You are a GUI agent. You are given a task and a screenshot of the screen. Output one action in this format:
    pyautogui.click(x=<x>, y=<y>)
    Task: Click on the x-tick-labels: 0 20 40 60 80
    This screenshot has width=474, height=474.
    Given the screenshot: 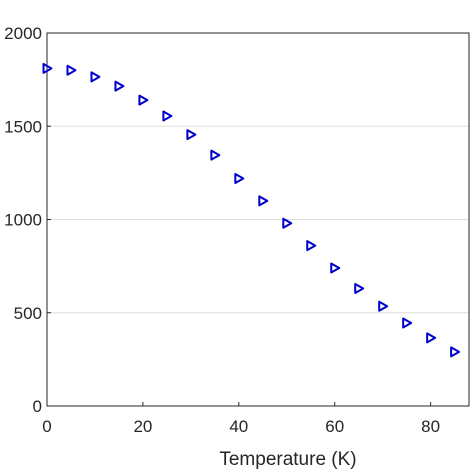 What is the action you would take?
    pyautogui.click(x=241, y=426)
    